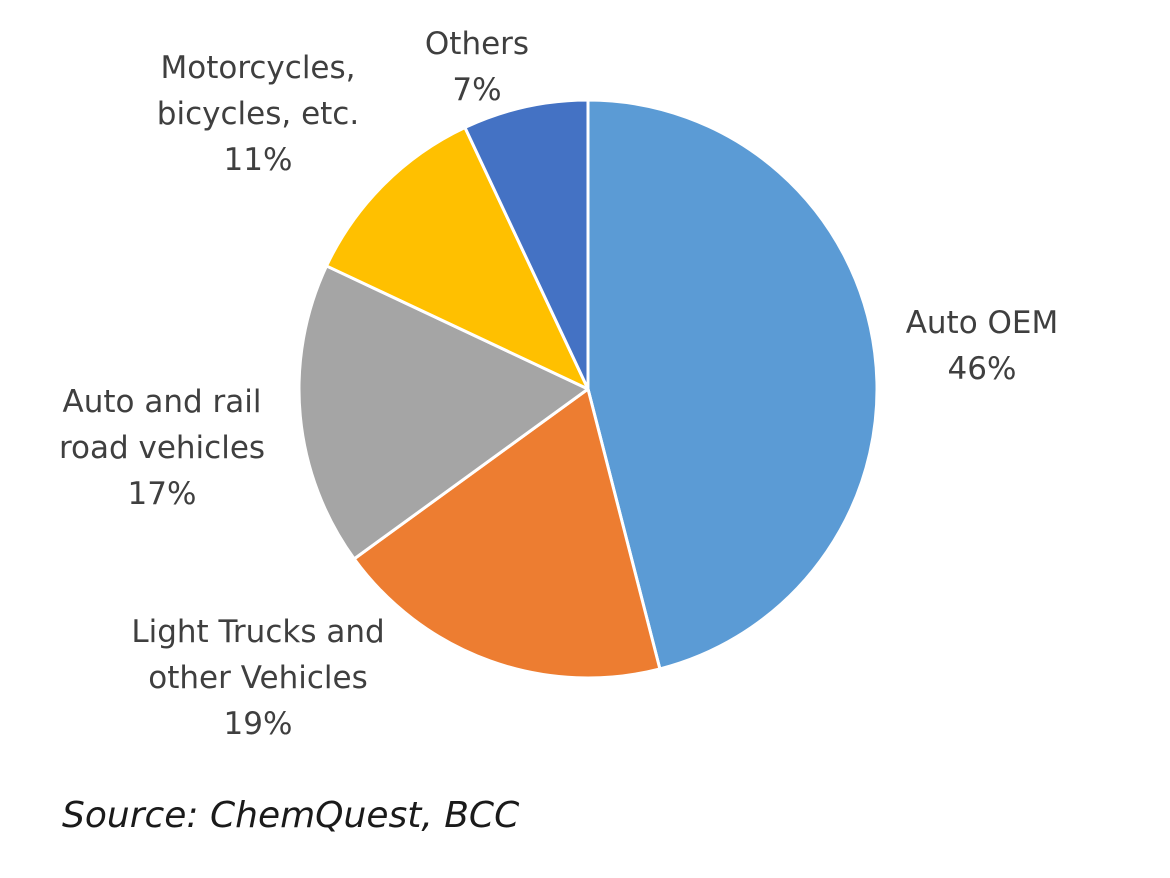 Image resolution: width=1170 pixels, height=878 pixels. Describe the element at coordinates (982, 369) in the screenshot. I see `pie-value-label: 46%` at that location.